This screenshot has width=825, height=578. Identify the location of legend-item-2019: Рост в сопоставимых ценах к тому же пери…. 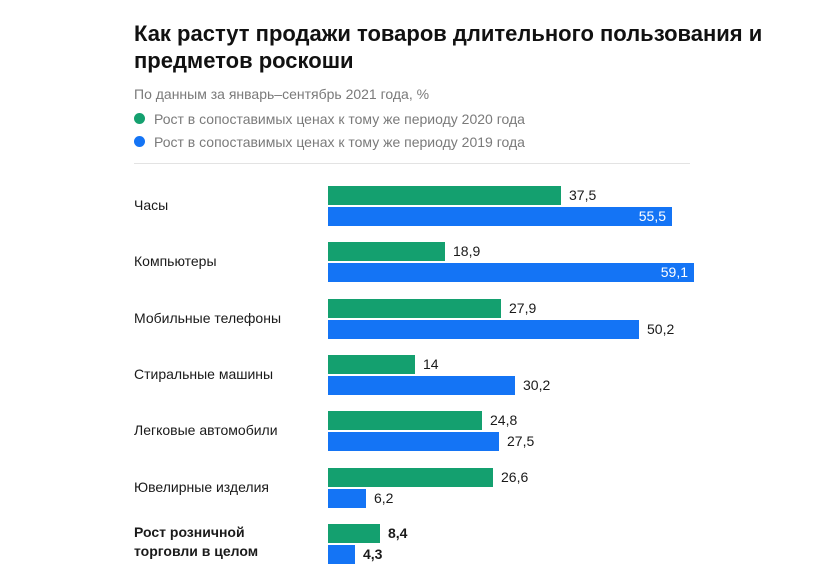
(329, 141).